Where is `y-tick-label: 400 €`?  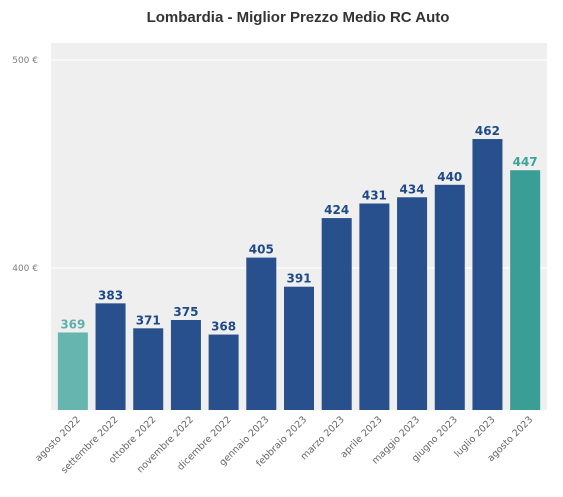
y-tick-label: 400 € is located at coordinates (25, 269).